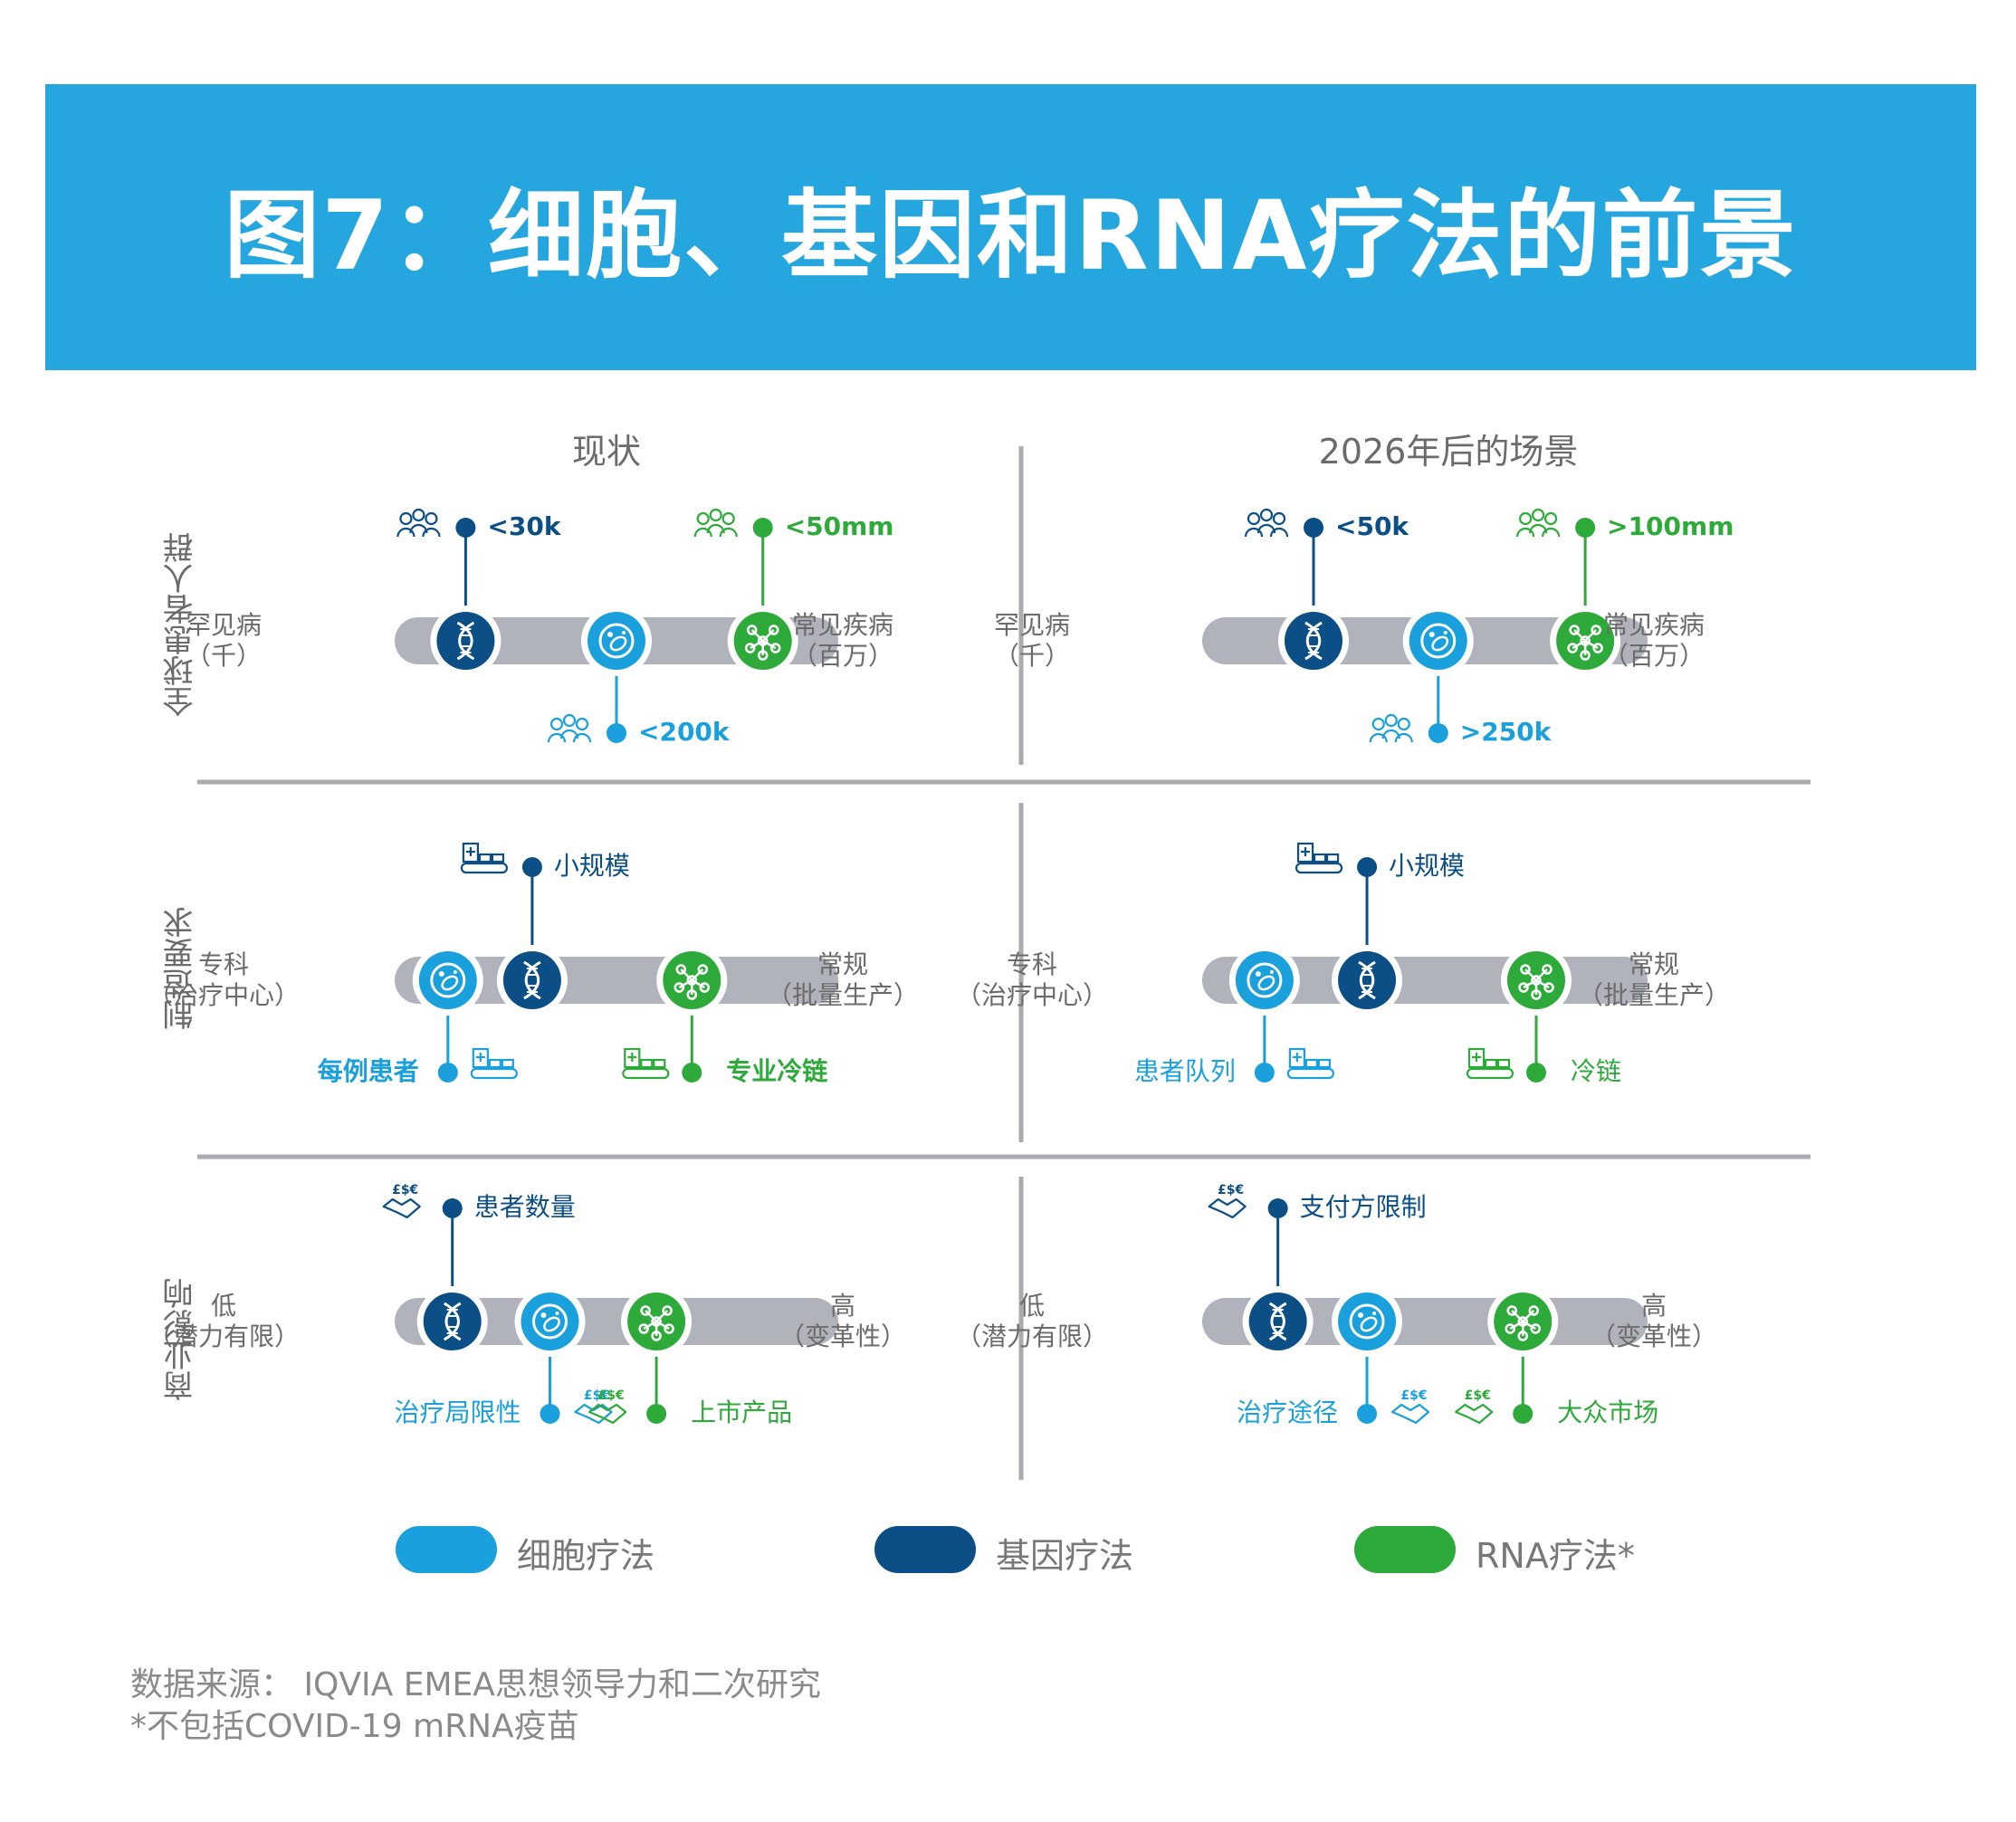 This screenshot has width=2016, height=1822. What do you see at coordinates (446, 1549) in the screenshot?
I see `legend-swatch-cell` at bounding box center [446, 1549].